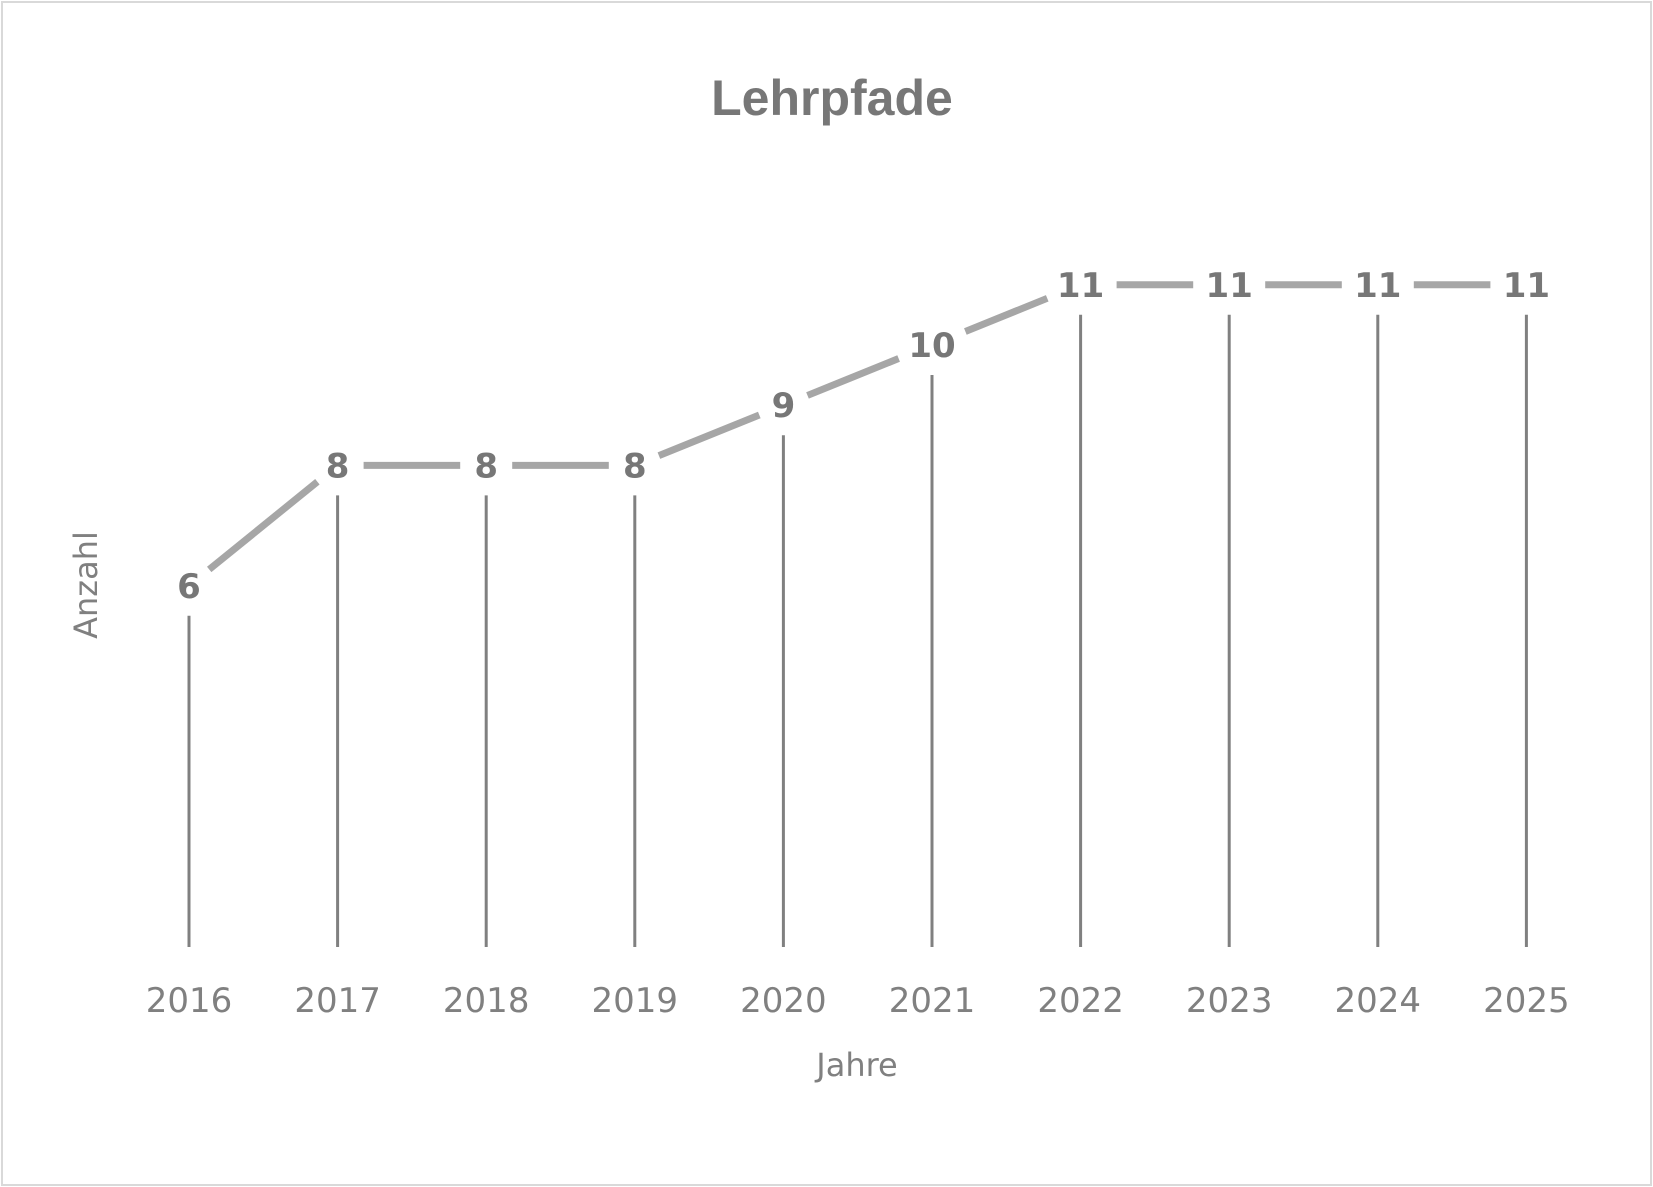 Image resolution: width=1653 pixels, height=1187 pixels. What do you see at coordinates (86, 585) in the screenshot?
I see `y-axis-label: Anzahl` at bounding box center [86, 585].